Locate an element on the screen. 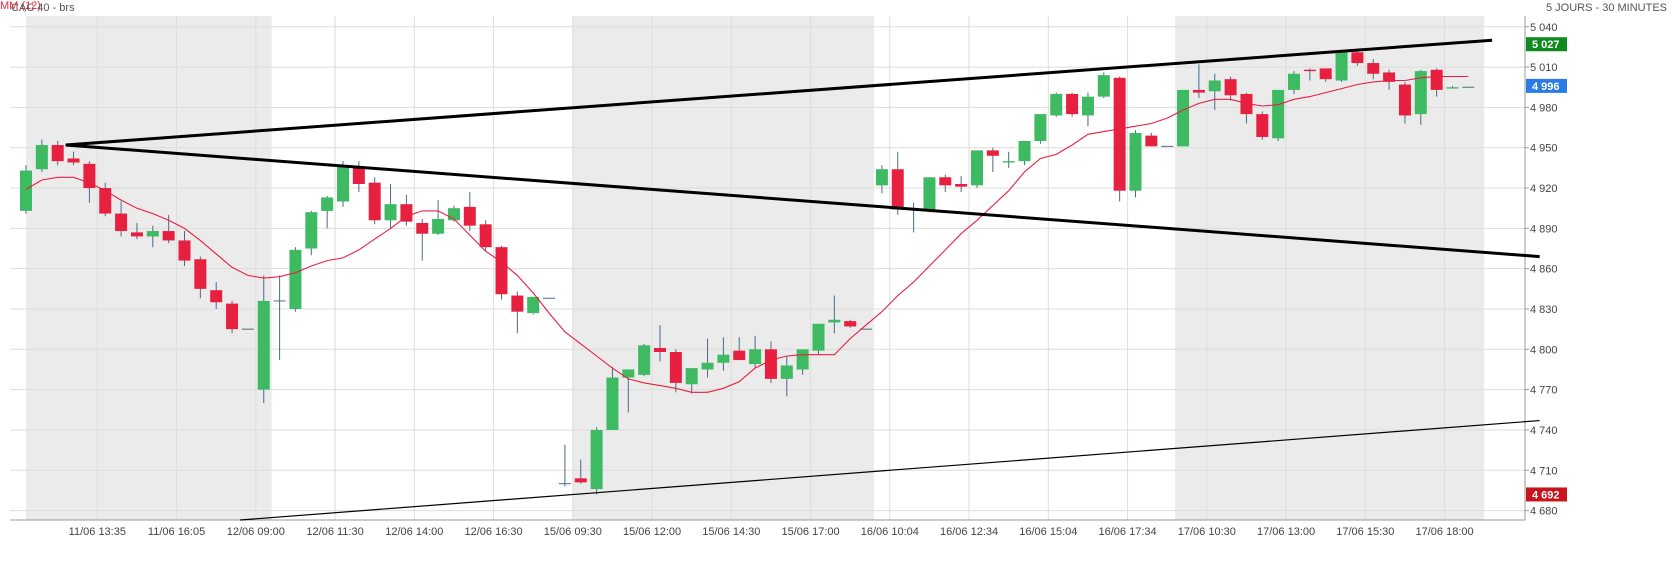  x-tick-label: 17/06 15:30 is located at coordinates (1365, 532).